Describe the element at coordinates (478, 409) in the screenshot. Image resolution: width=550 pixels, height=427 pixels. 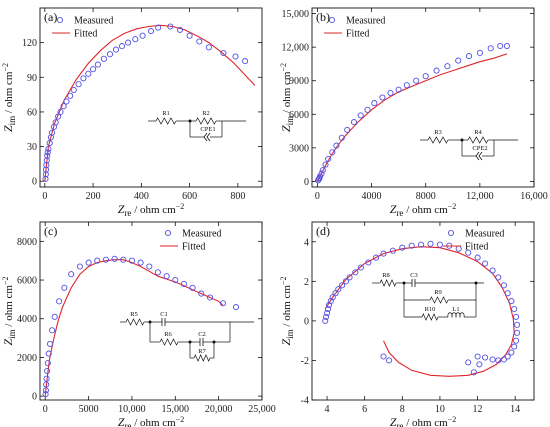
I see `x-tick-label: 12` at that location.